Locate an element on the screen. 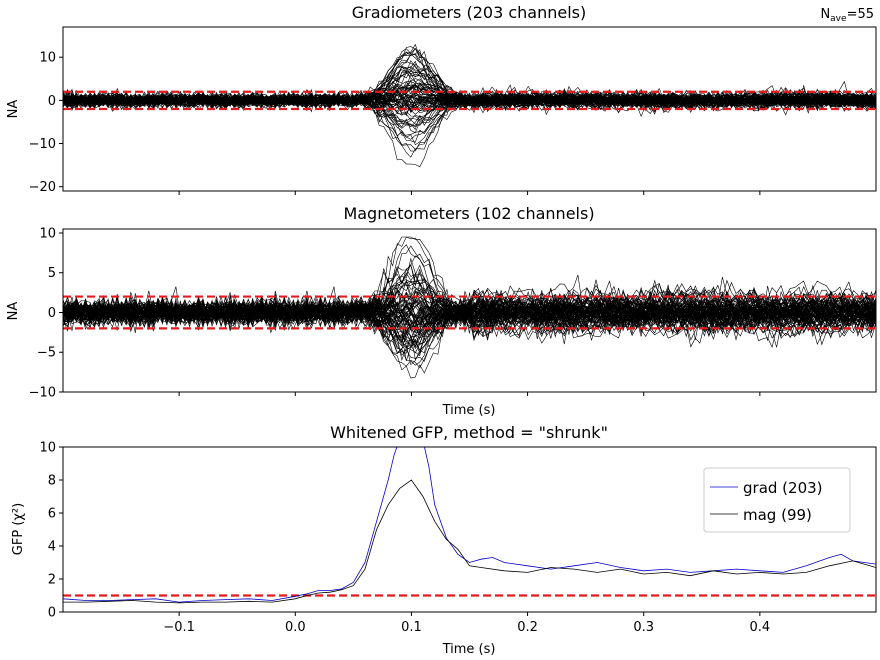 This screenshot has width=880, height=660. y-tick-label: 6 is located at coordinates (52, 514).